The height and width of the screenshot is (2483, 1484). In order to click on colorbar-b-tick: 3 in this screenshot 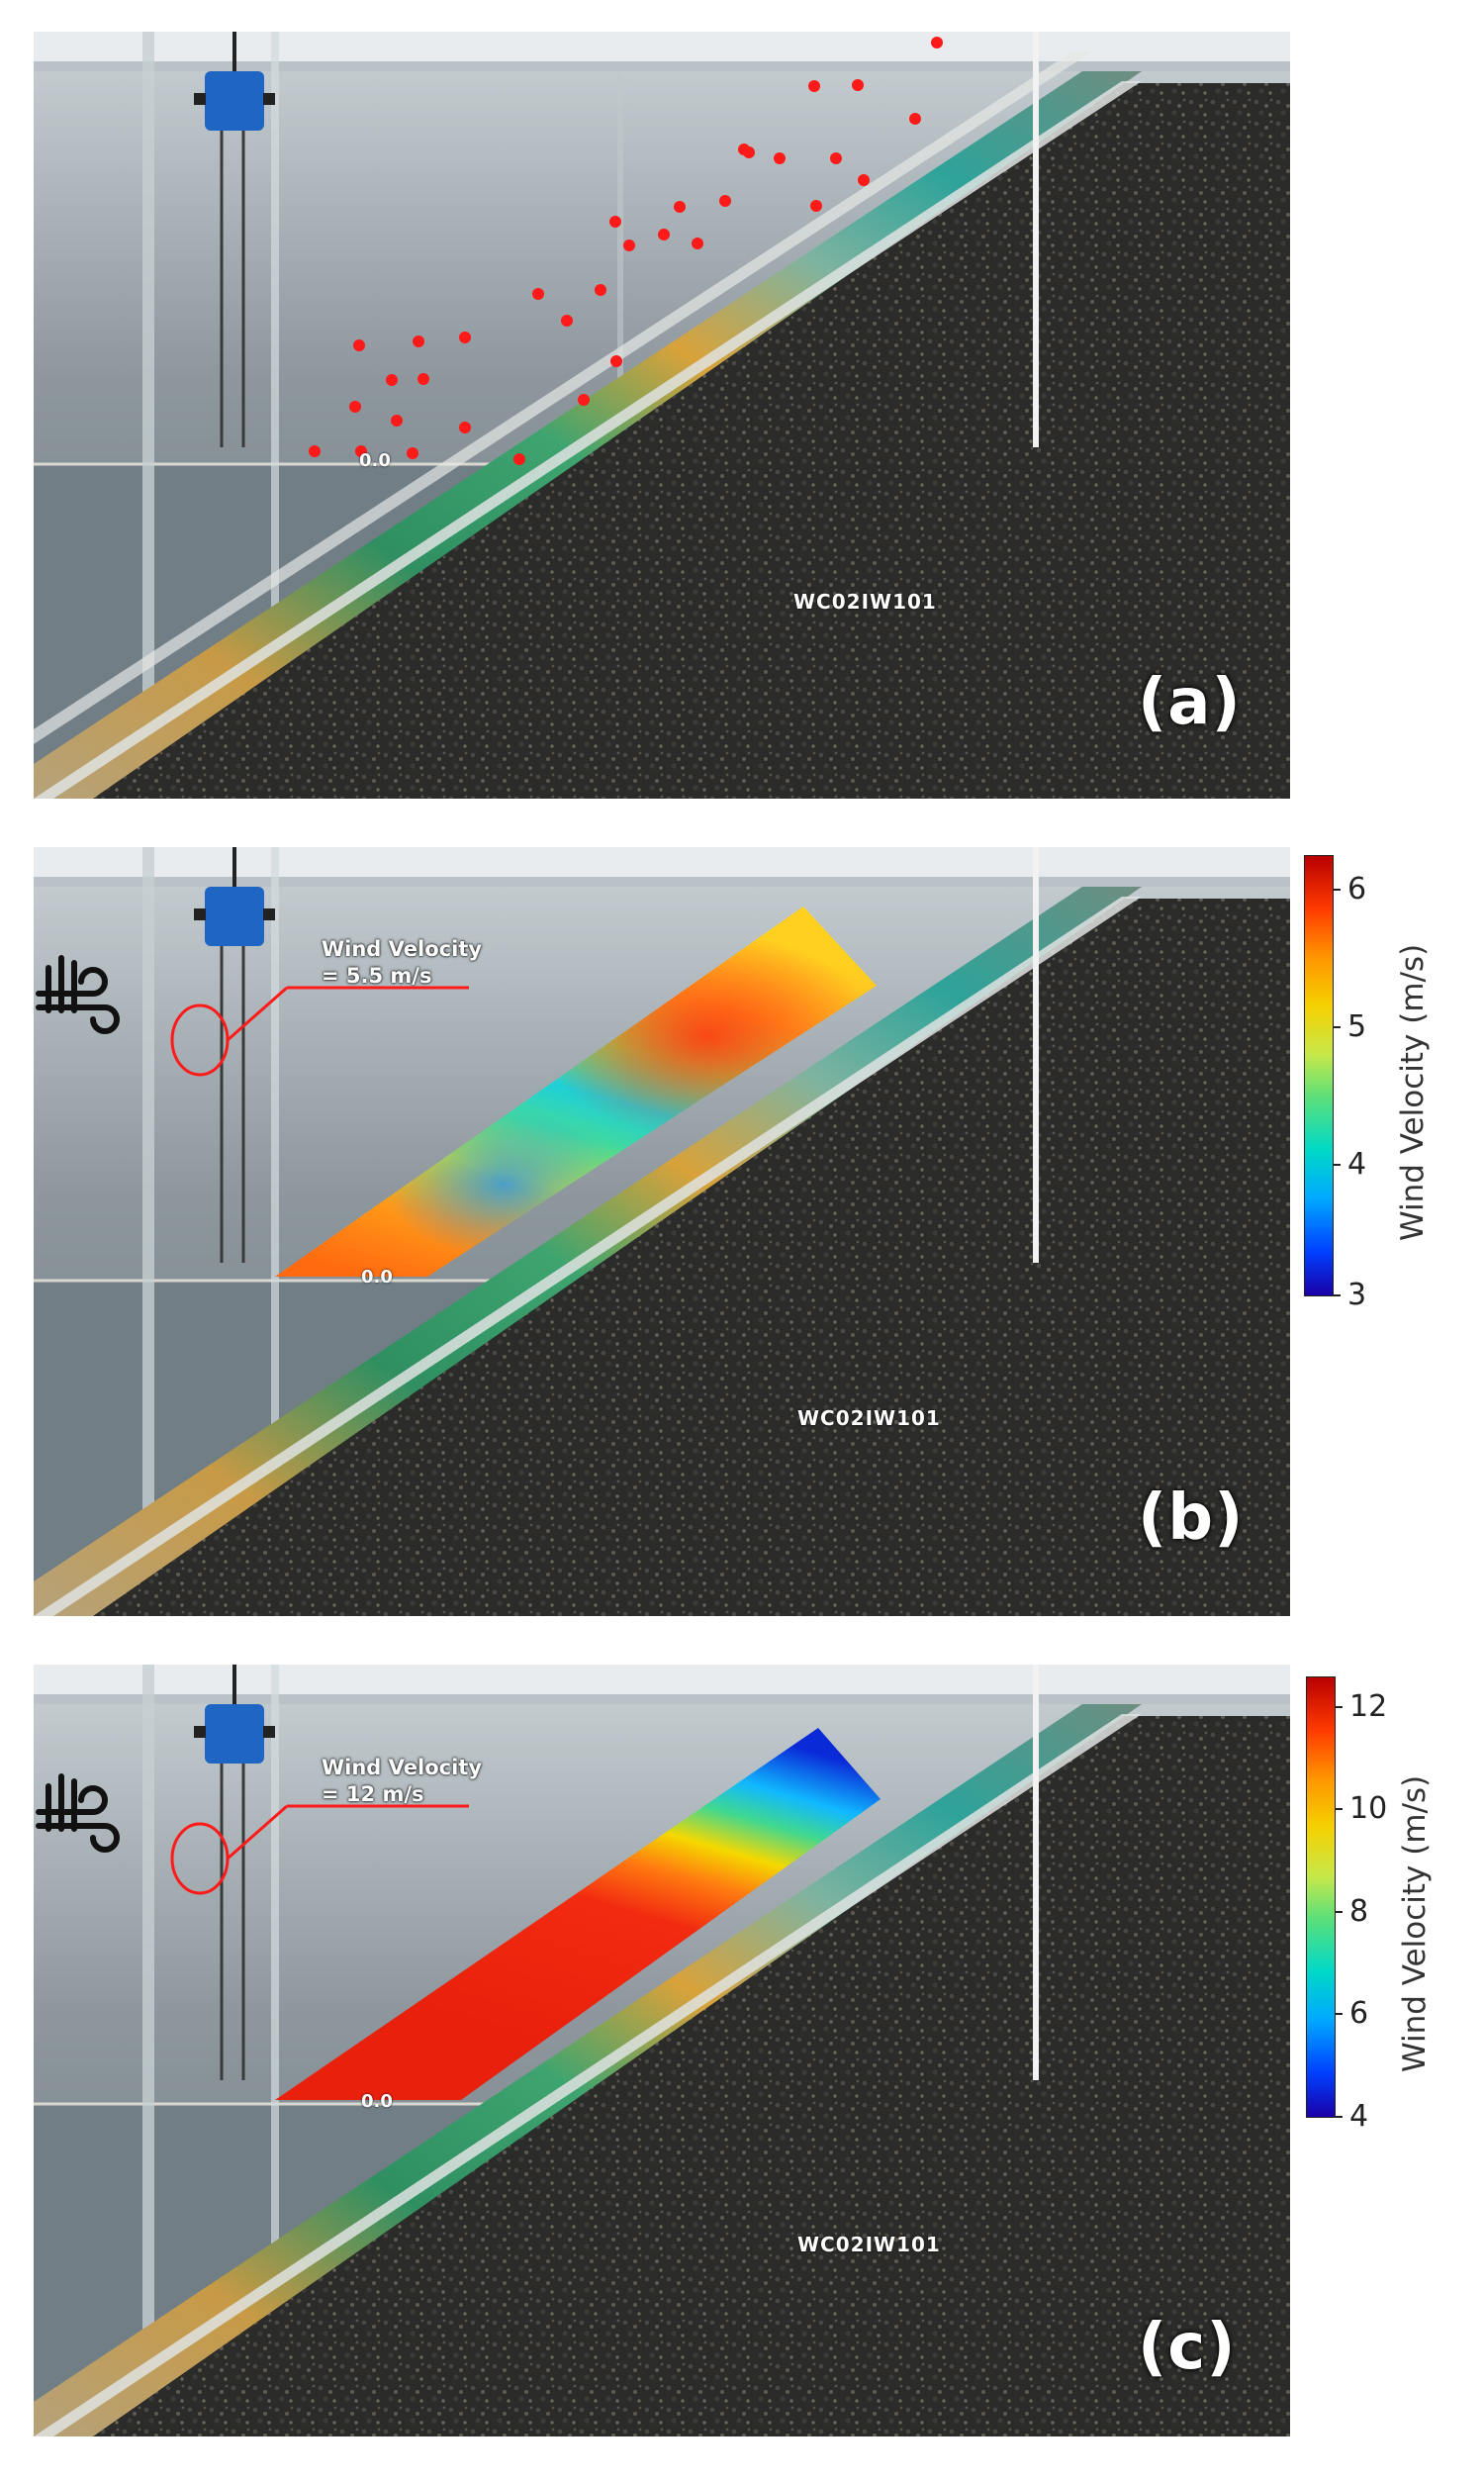, I will do `click(1357, 1295)`.